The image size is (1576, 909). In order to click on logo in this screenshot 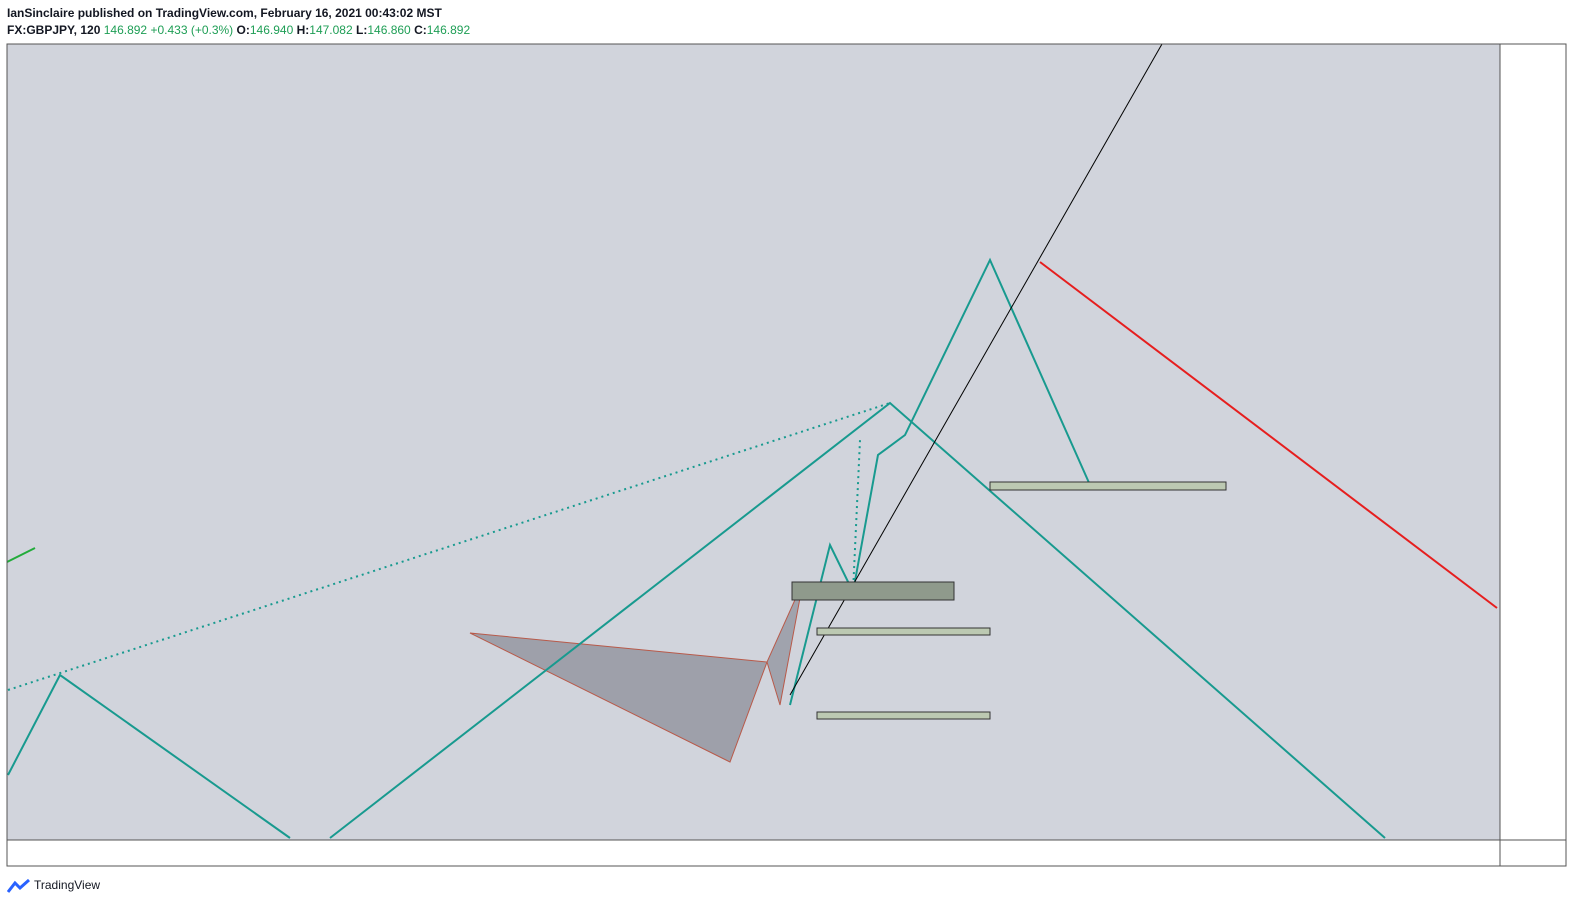, I will do `click(18, 885)`.